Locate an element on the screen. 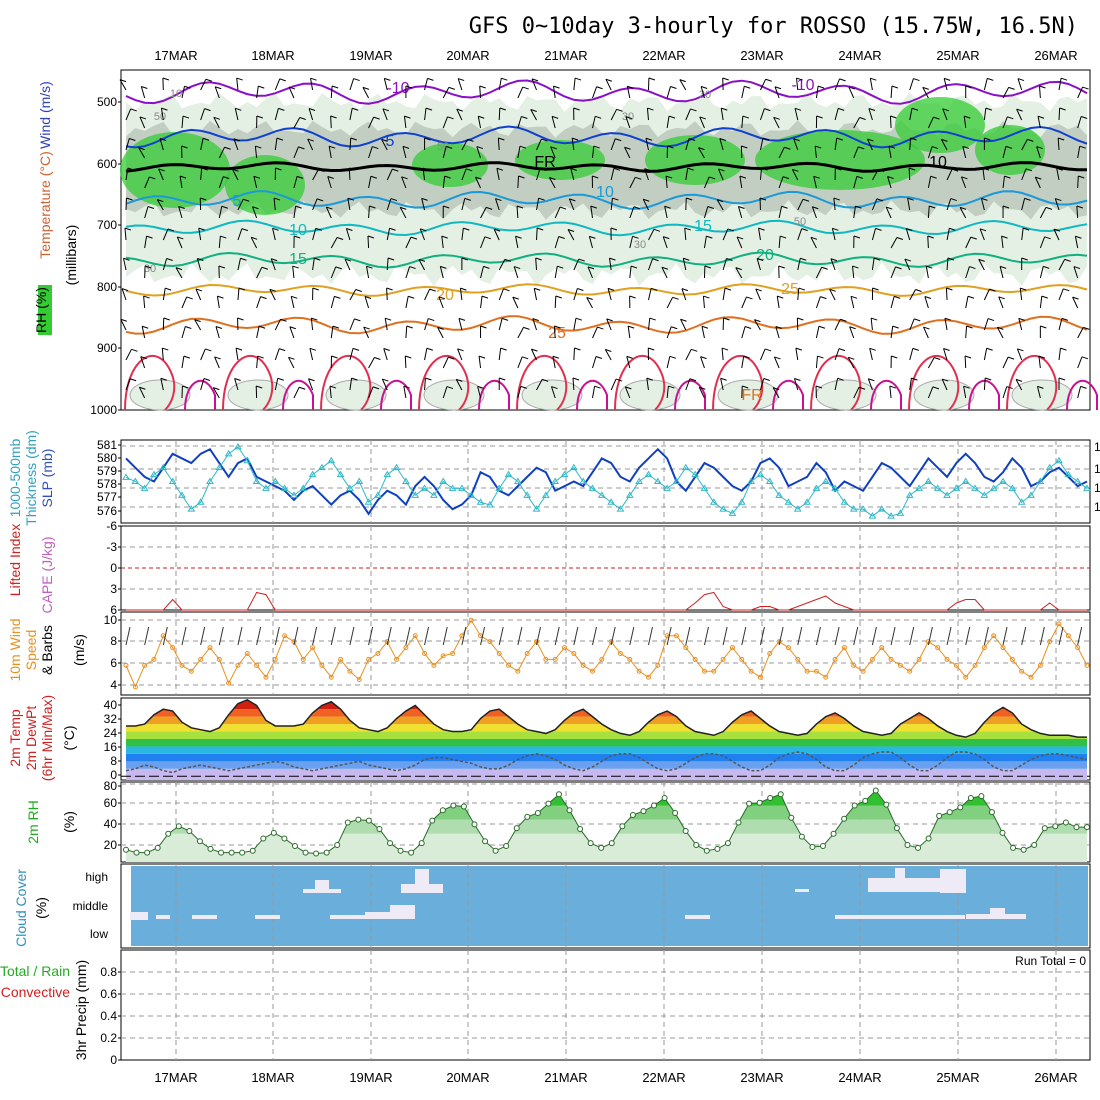 Image resolution: width=1100 pixels, height=1100 pixels. date-label-bottom: 19MAR is located at coordinates (370, 1077).